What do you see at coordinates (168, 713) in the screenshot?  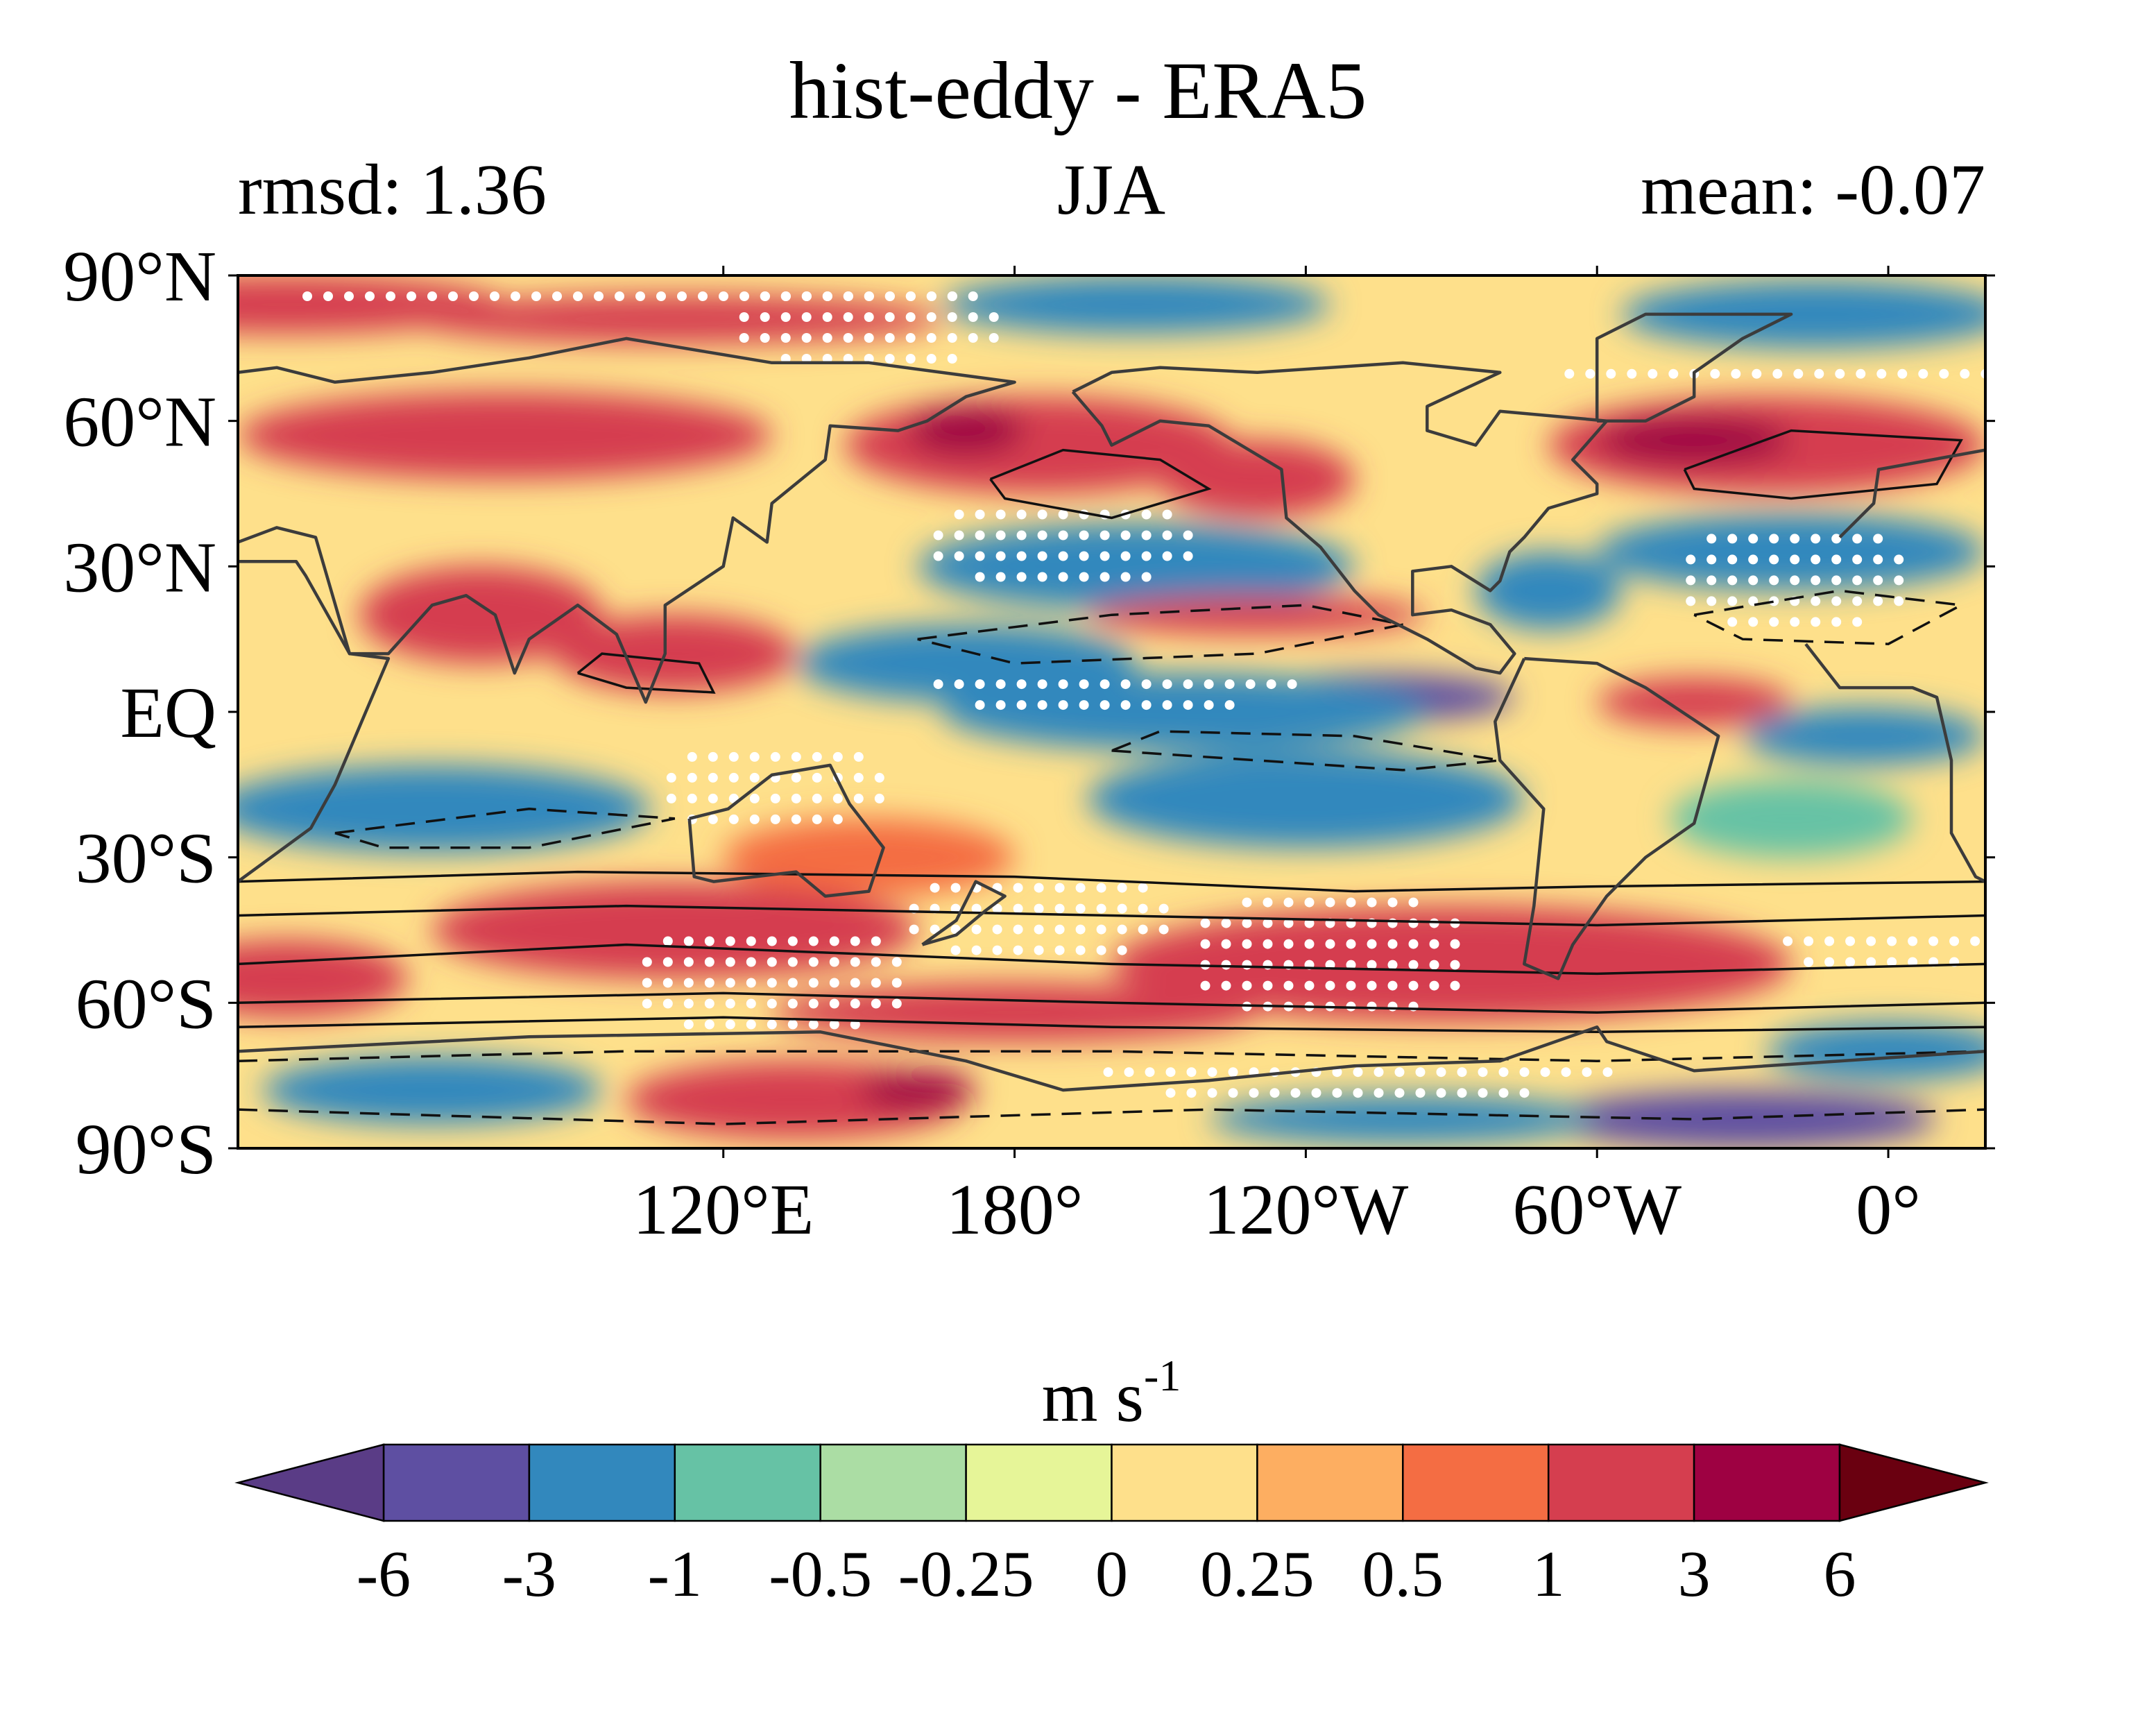 I see `y-tick-label: EQ` at bounding box center [168, 713].